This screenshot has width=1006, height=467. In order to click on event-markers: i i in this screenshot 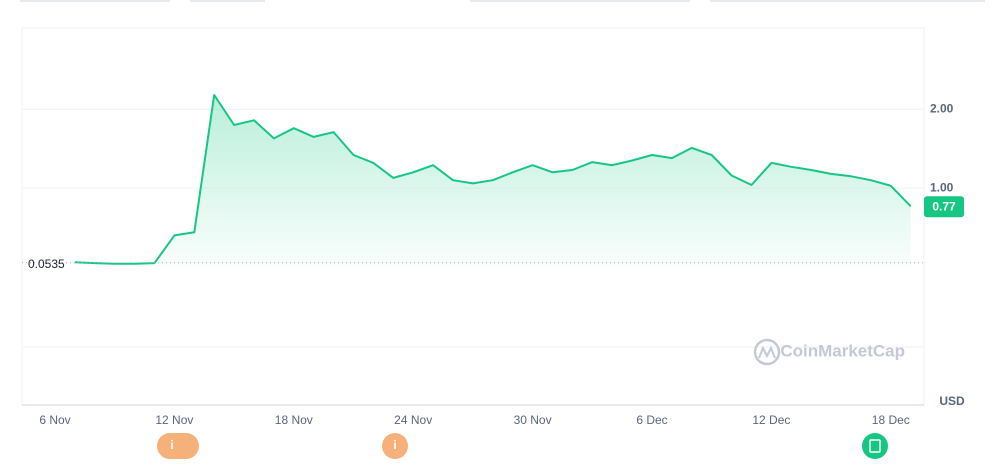, I will do `click(522, 446)`.